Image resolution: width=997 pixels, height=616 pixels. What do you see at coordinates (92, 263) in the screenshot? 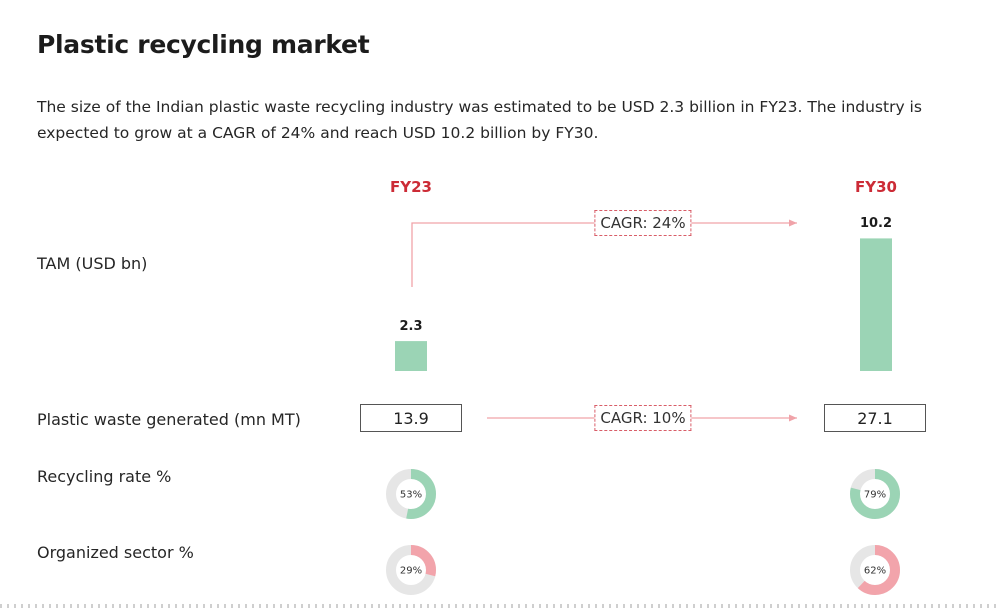
I see `row-label-tam: TAM (USD bn)` at bounding box center [92, 263].